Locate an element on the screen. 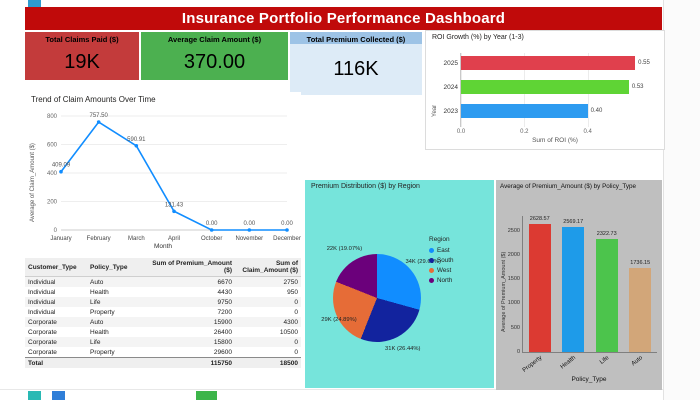 The image size is (700, 400). table-cell: 10500 is located at coordinates (288, 332).